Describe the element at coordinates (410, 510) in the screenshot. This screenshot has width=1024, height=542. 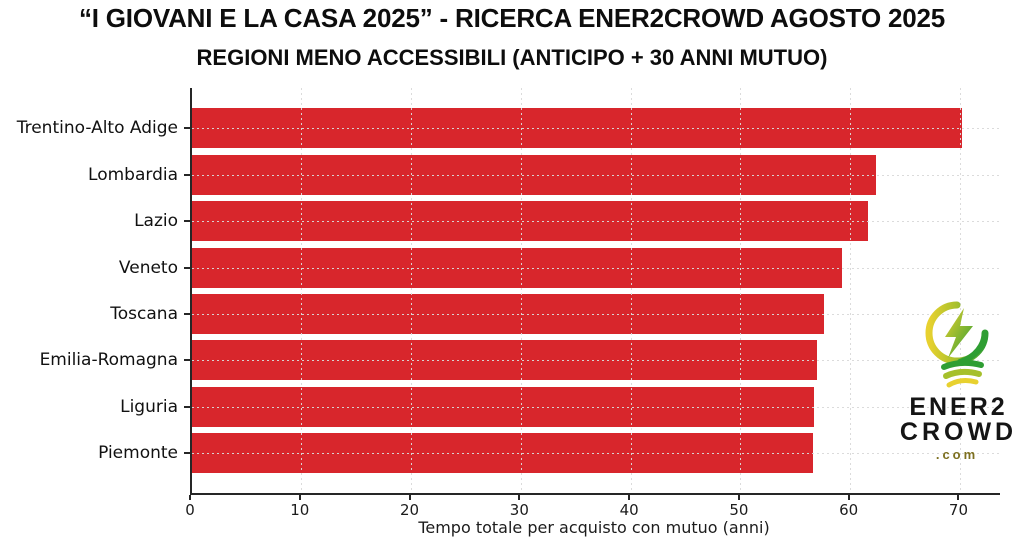
I see `x-axis-tick-label: 20` at that location.